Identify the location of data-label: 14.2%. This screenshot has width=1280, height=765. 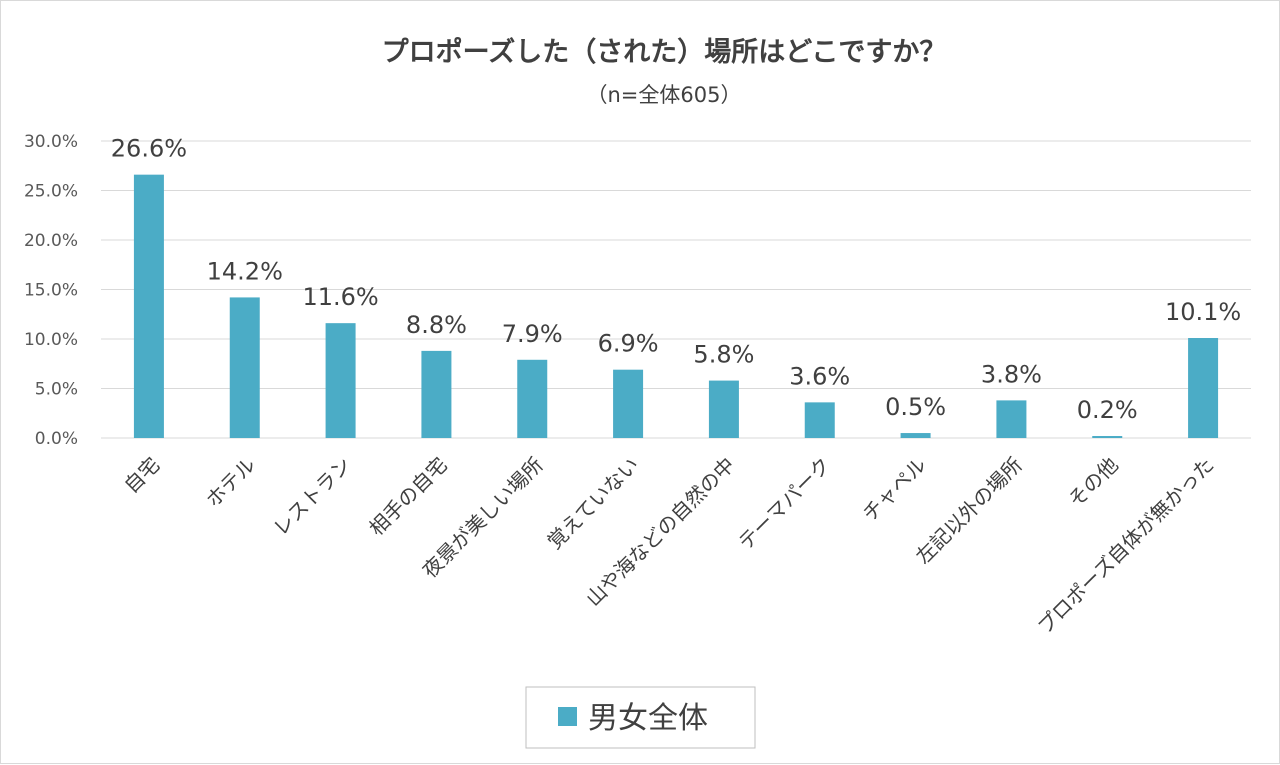
(245, 271).